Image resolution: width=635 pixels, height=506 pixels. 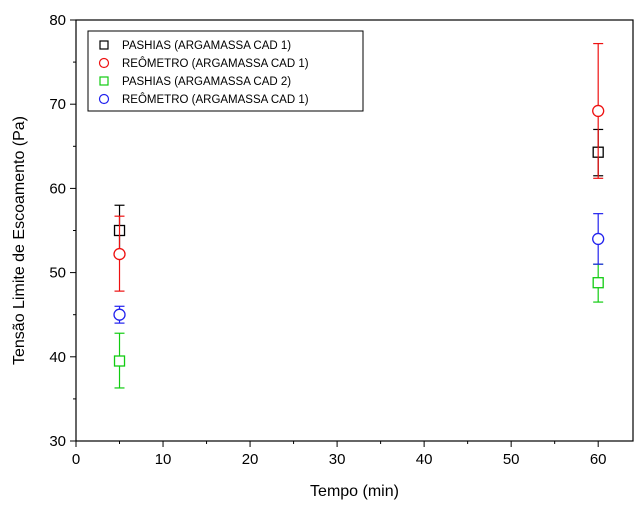 I want to click on x-tick-label: 0, so click(x=76, y=459).